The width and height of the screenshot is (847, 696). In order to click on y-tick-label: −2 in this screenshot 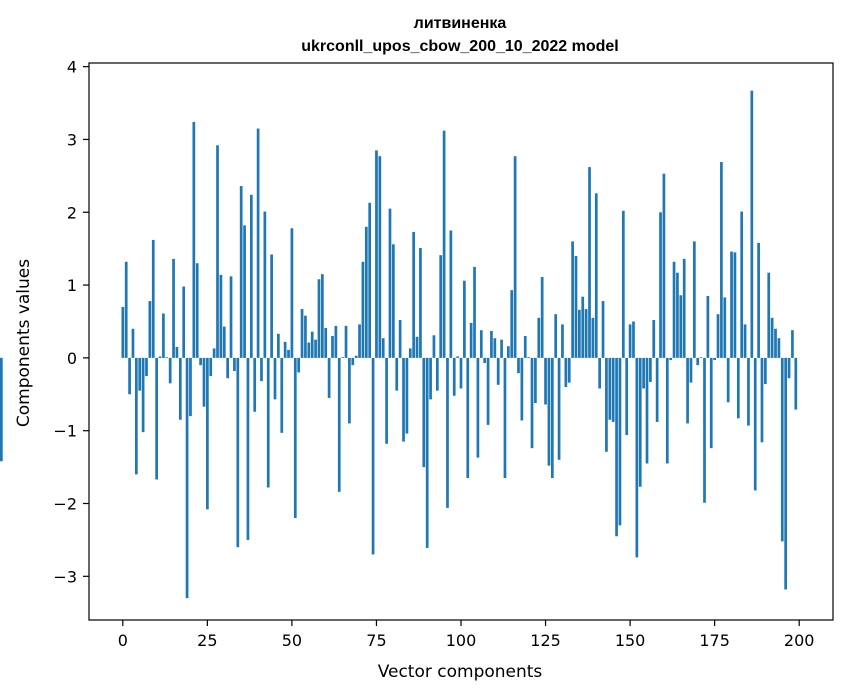, I will do `click(65, 504)`.